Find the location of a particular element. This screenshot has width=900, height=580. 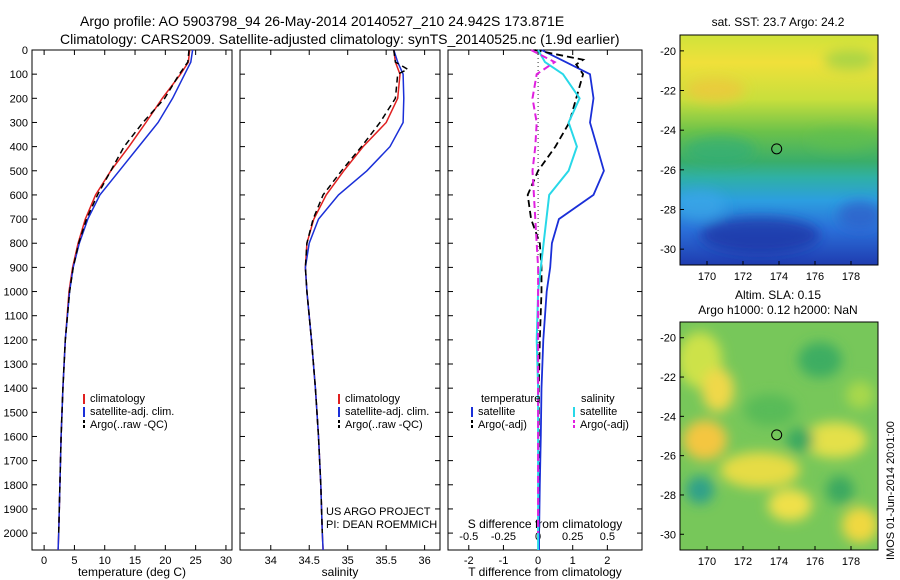

legend-title-salinity: salinity is located at coordinates (598, 399).